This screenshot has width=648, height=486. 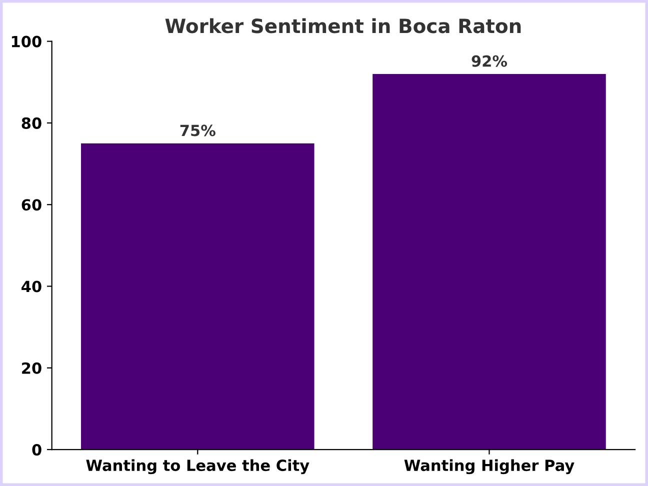 What do you see at coordinates (32, 205) in the screenshot?
I see `y-tick-label: 60` at bounding box center [32, 205].